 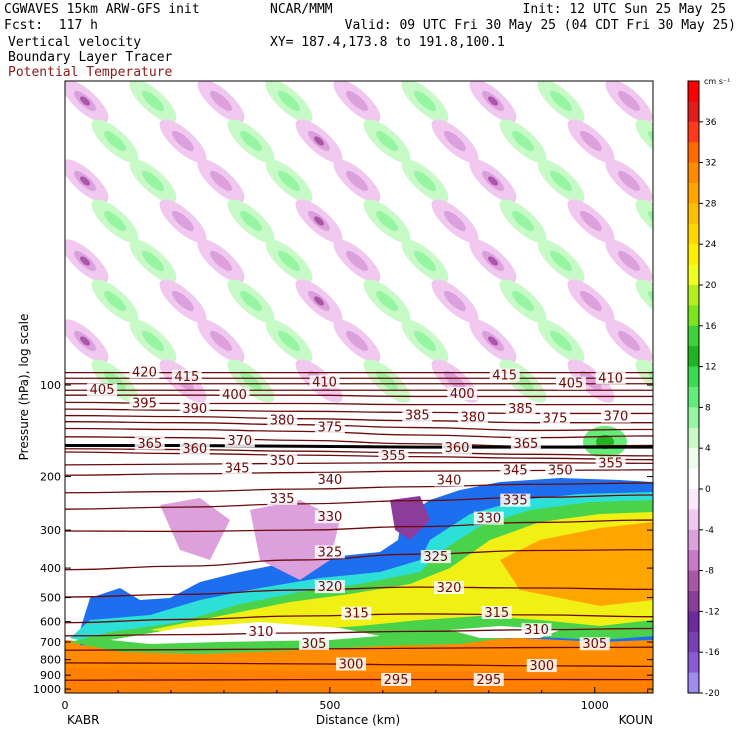 What do you see at coordinates (555, 419) in the screenshot?
I see `theta-label: 375` at bounding box center [555, 419].